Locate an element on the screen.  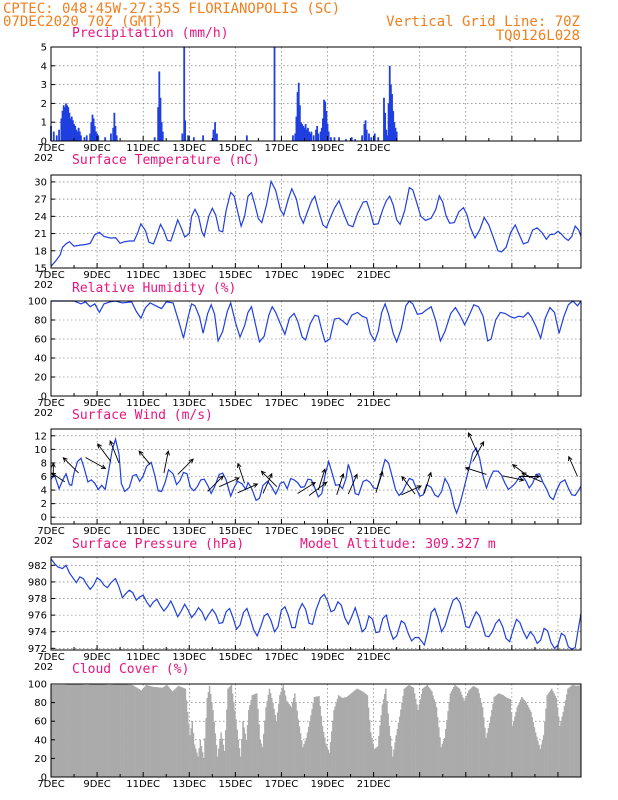
x-tick-label: 21DEC is located at coordinates (374, 275).